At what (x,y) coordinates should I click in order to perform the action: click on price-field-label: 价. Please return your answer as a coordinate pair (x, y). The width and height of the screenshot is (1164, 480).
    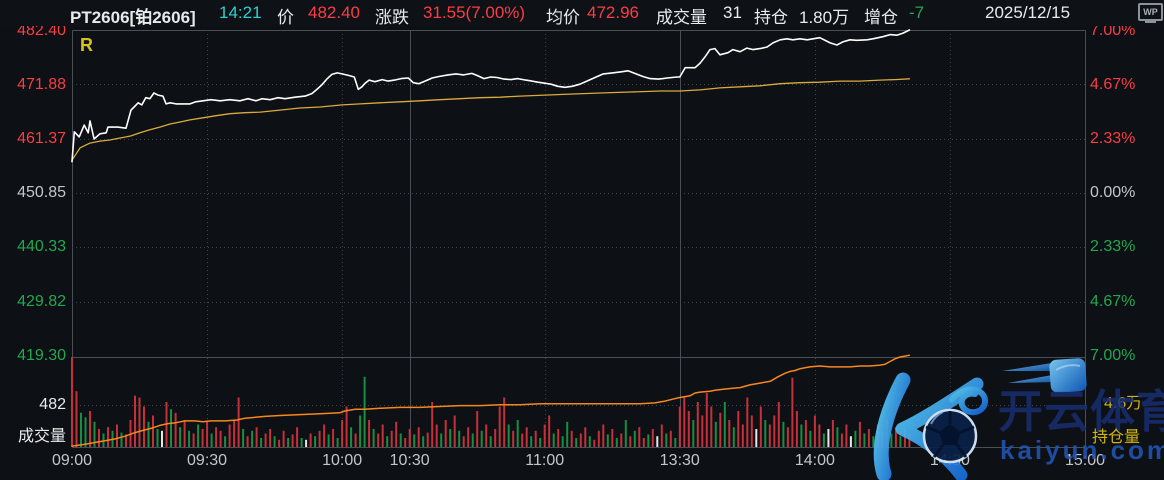
    Looking at the image, I should click on (285, 17).